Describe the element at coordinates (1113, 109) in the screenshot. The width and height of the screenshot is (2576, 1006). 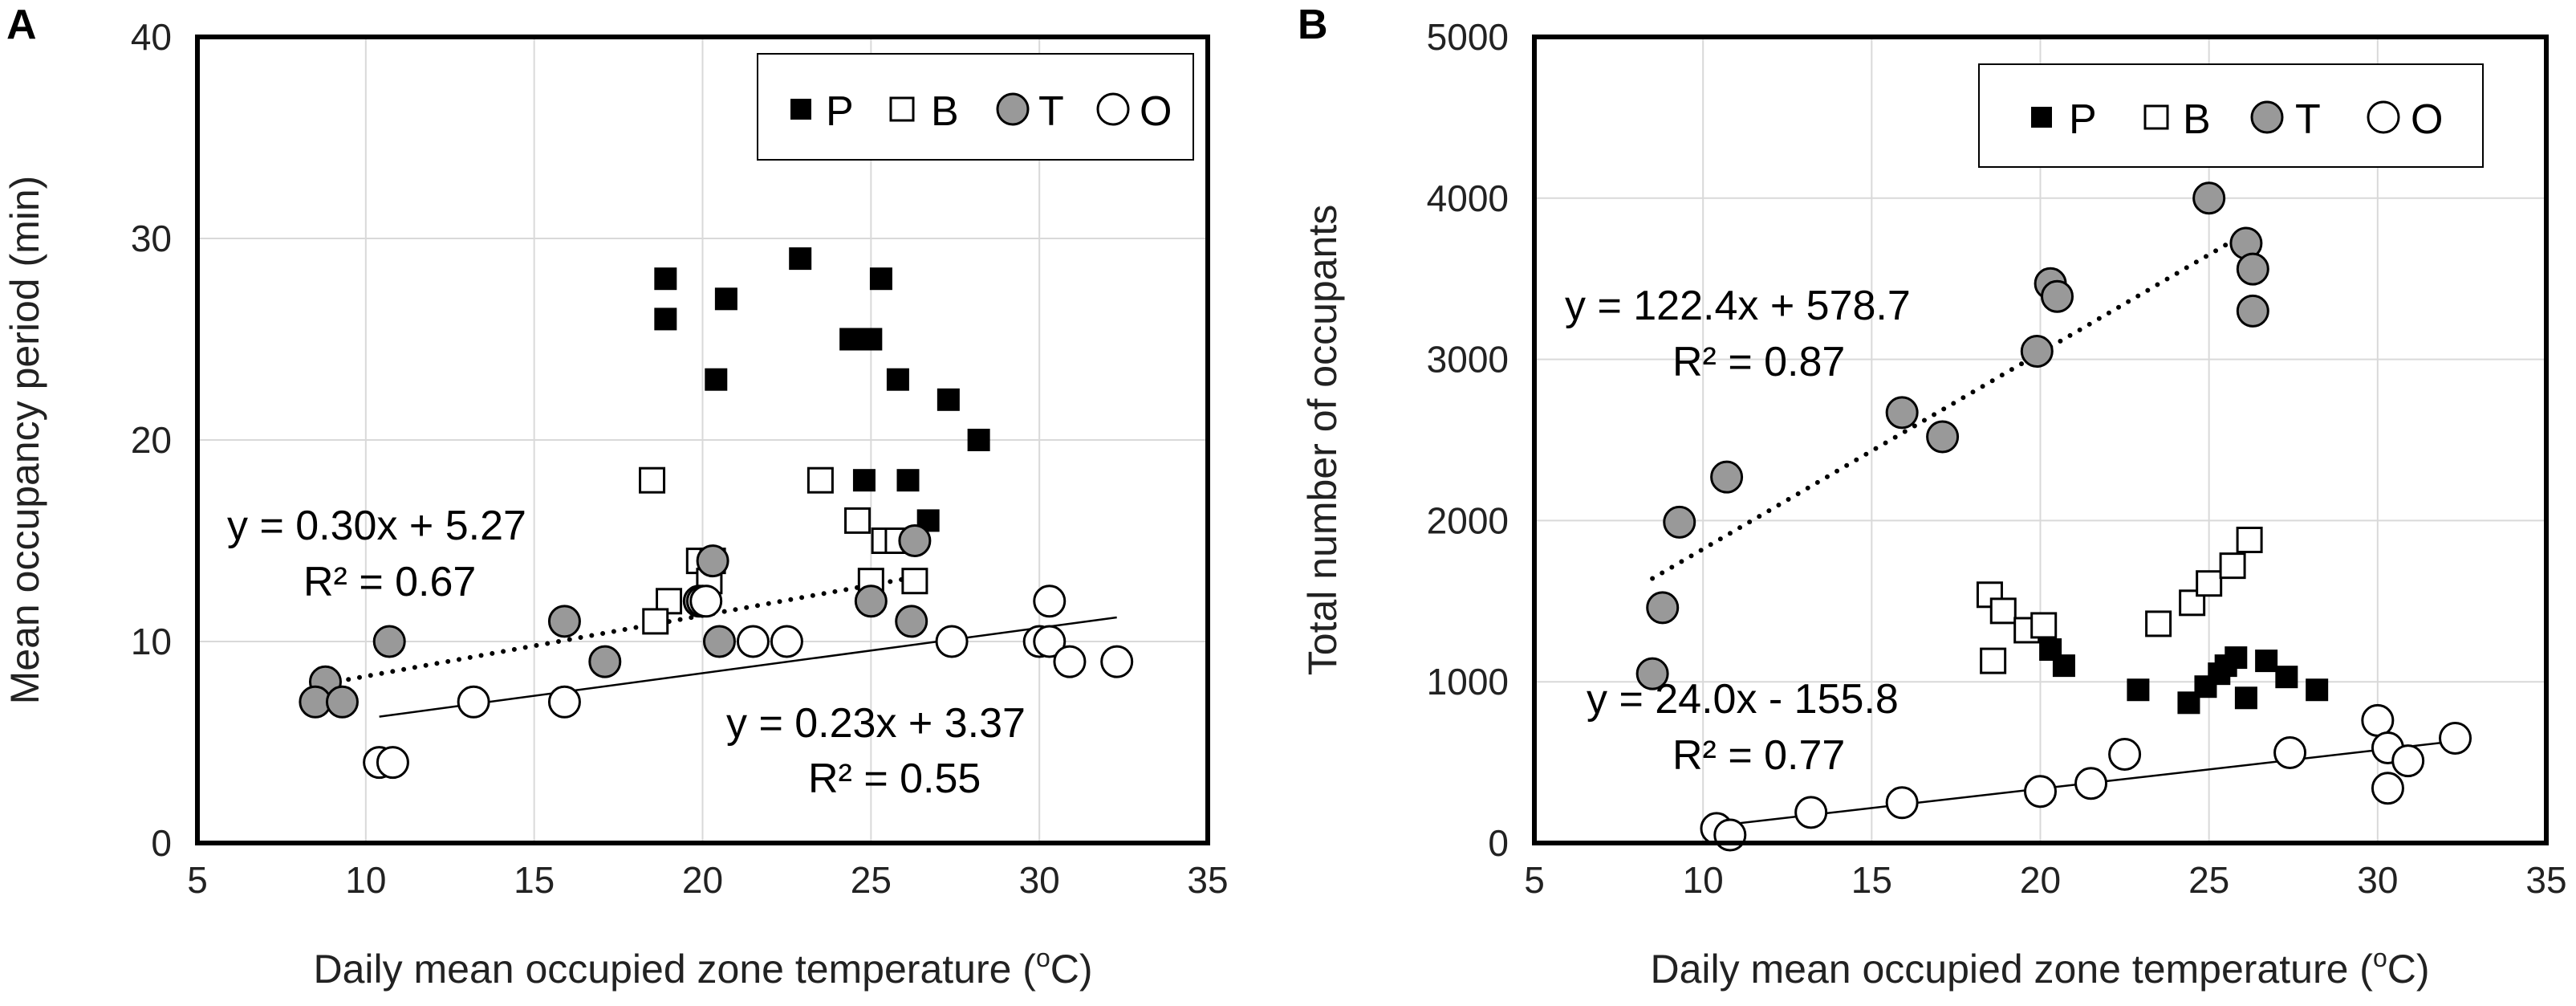
I see `legend-a-o-marker` at that location.